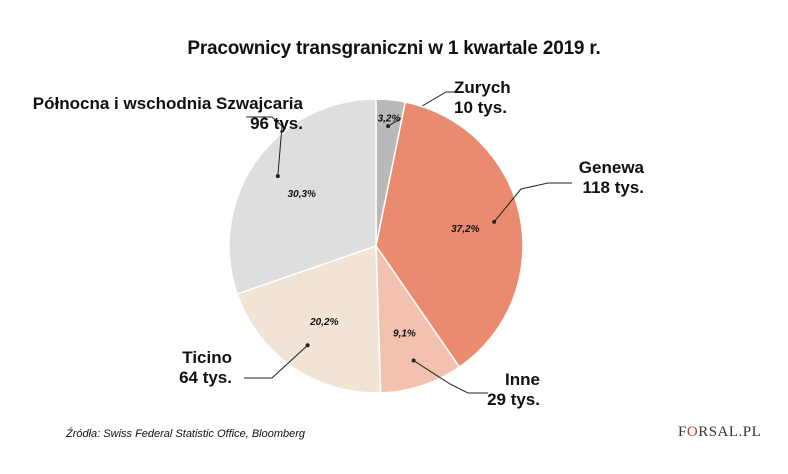 Image resolution: width=788 pixels, height=474 pixels. Describe the element at coordinates (480, 107) in the screenshot. I see `slice-value: 10 tys.` at that location.